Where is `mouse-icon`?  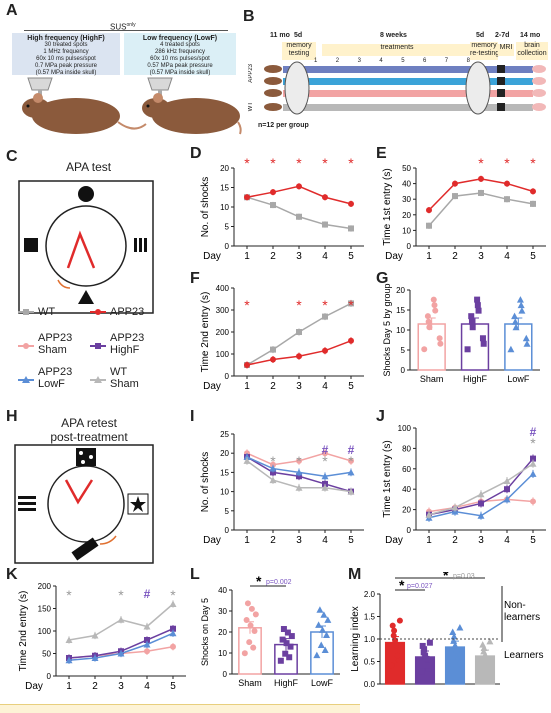
mouse-icon is located at coordinates (132, 114).